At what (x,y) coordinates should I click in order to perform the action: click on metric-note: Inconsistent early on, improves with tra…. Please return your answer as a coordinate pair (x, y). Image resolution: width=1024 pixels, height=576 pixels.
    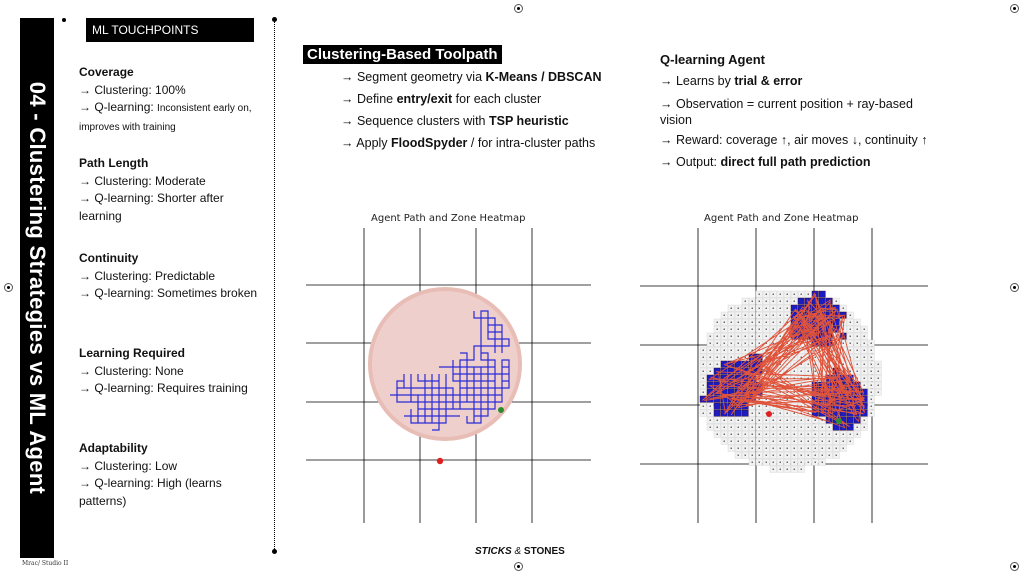
    Looking at the image, I should click on (165, 118).